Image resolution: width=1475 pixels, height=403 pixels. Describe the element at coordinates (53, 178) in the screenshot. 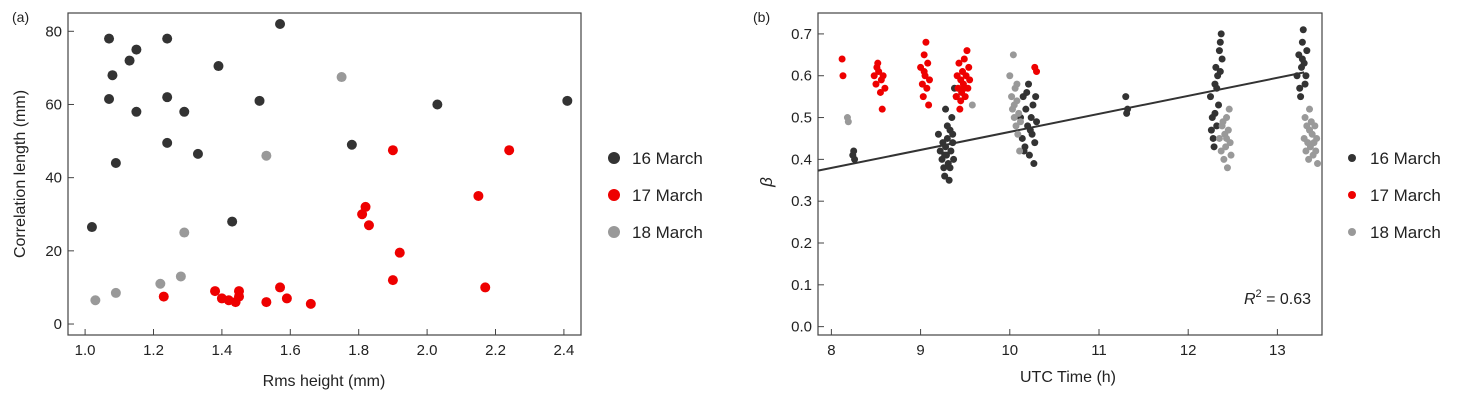

I see `y-tick-label: 40` at that location.